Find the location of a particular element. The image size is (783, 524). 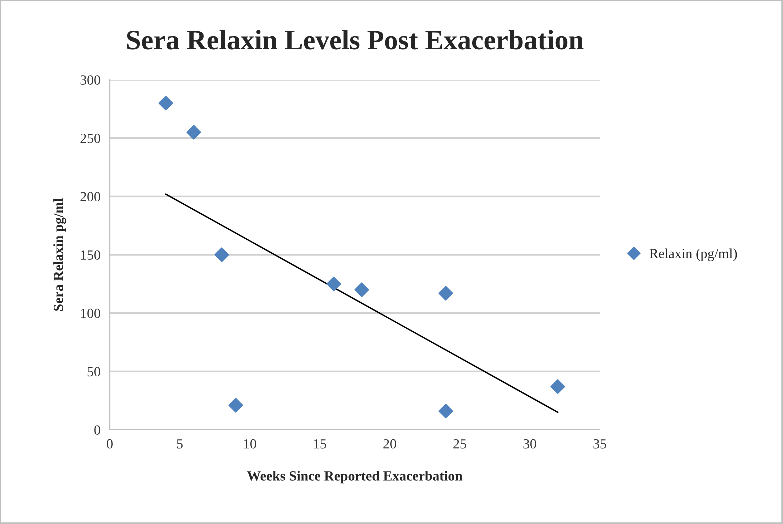

x-tick-label: 30 is located at coordinates (530, 444).